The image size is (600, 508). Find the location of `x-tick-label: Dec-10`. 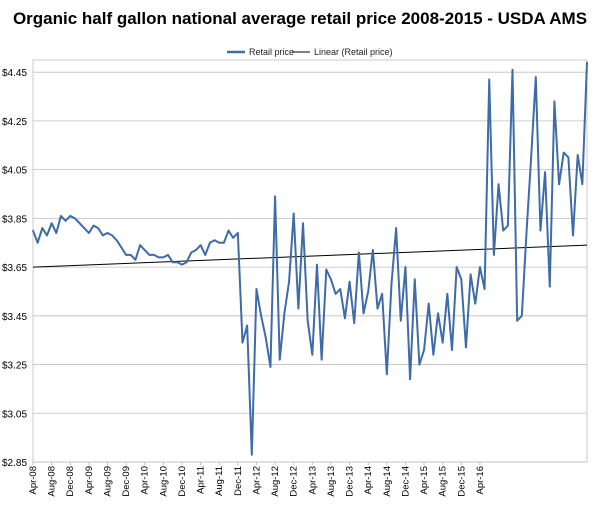

x-tick-label: Dec-10 is located at coordinates (182, 481).